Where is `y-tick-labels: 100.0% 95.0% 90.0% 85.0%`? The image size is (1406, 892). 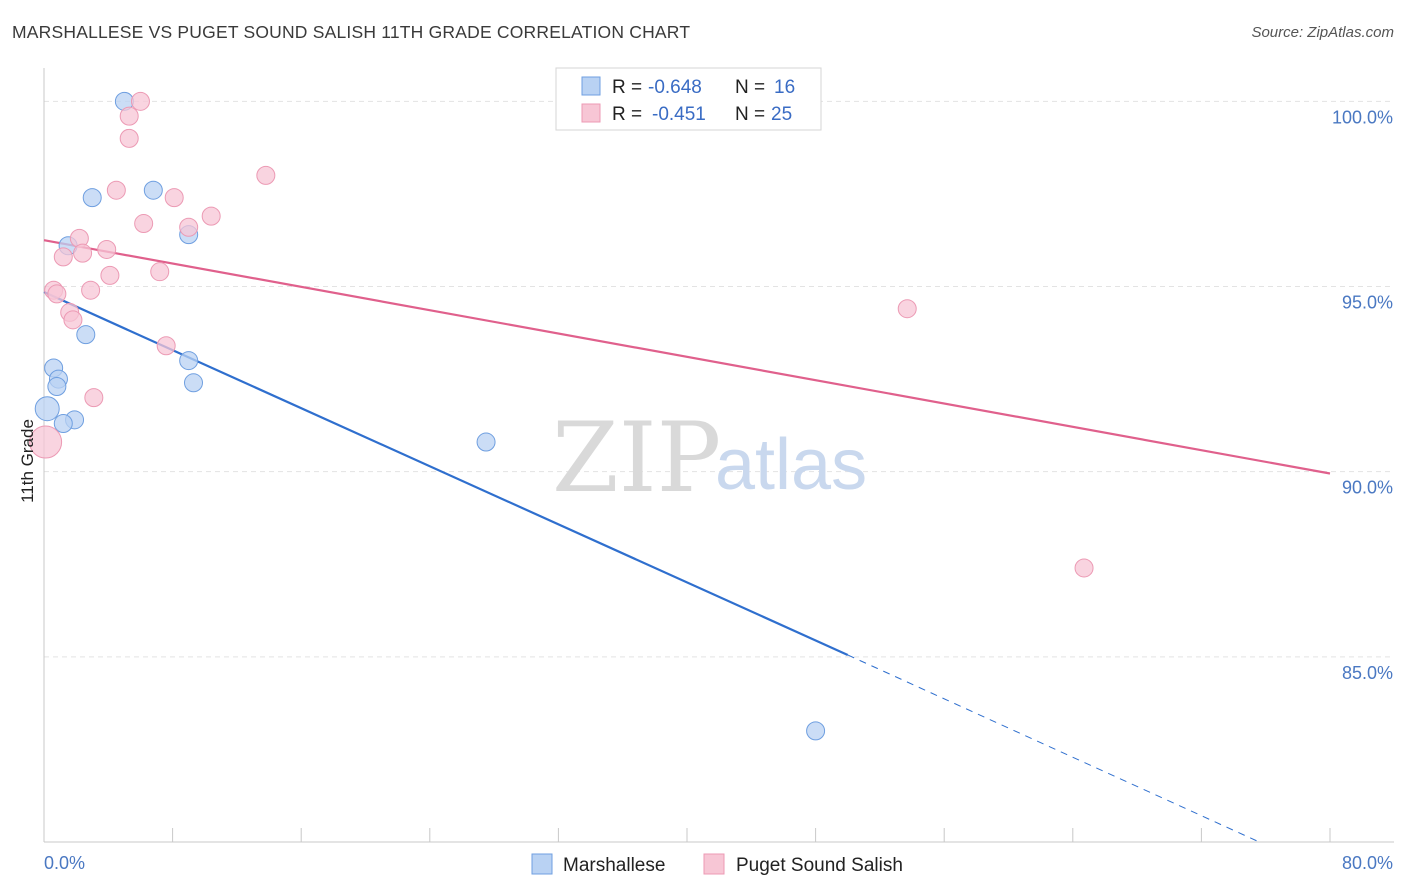
y-tick-labels: 100.0% 95.0% 90.0% 85.0% is located at coordinates (1362, 395).